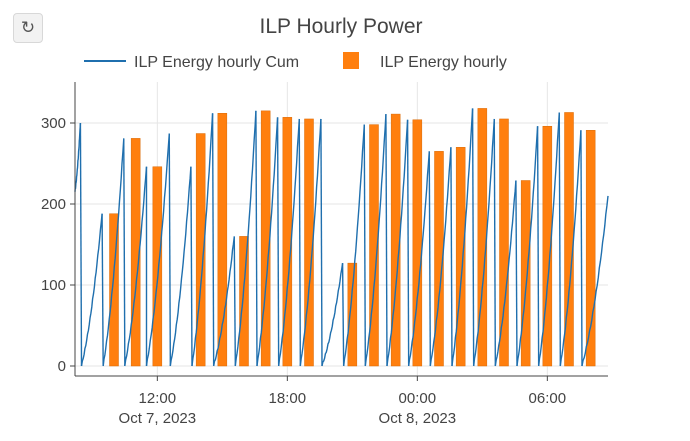  I want to click on y-tick-label: 200, so click(53, 204).